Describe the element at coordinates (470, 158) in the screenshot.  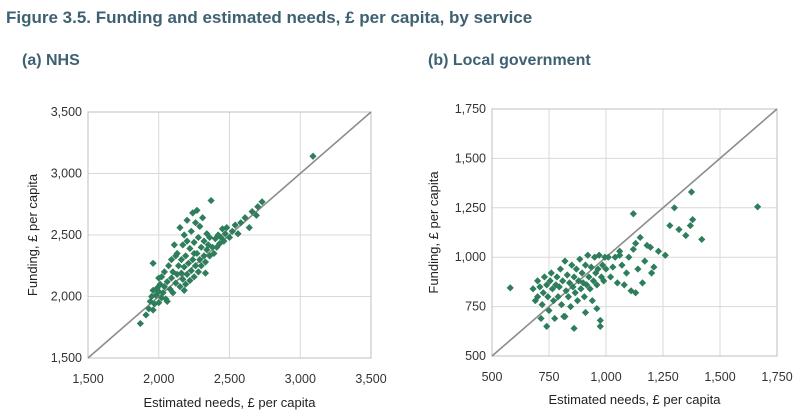
I see `y-tick-label: 1,500` at that location.